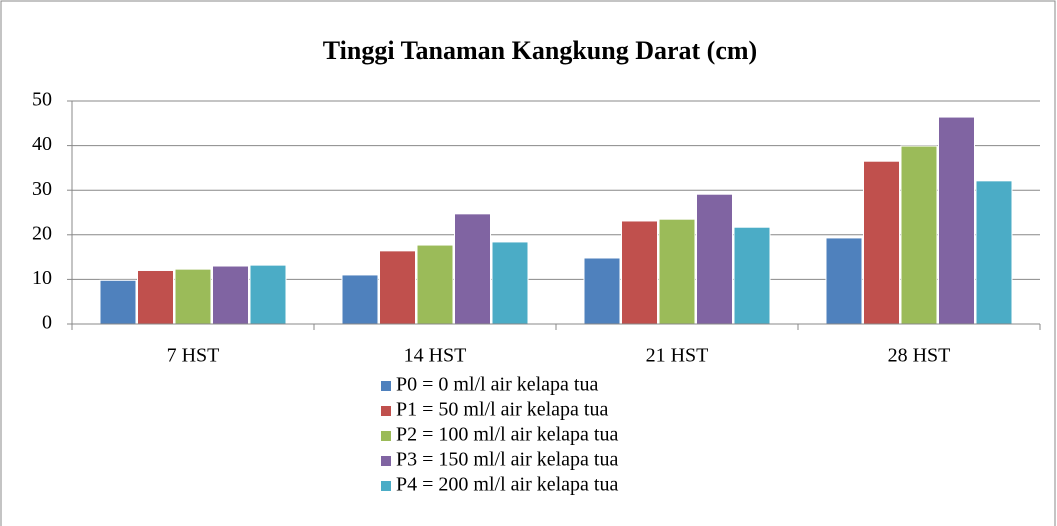 This screenshot has width=1057, height=526. I want to click on legend-label: P1 = 50 ml/l air kelapa tua, so click(502, 410).